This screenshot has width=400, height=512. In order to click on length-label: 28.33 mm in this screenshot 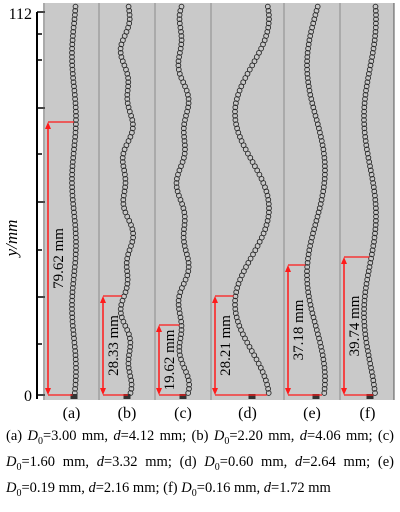, I will do `click(114, 345)`.